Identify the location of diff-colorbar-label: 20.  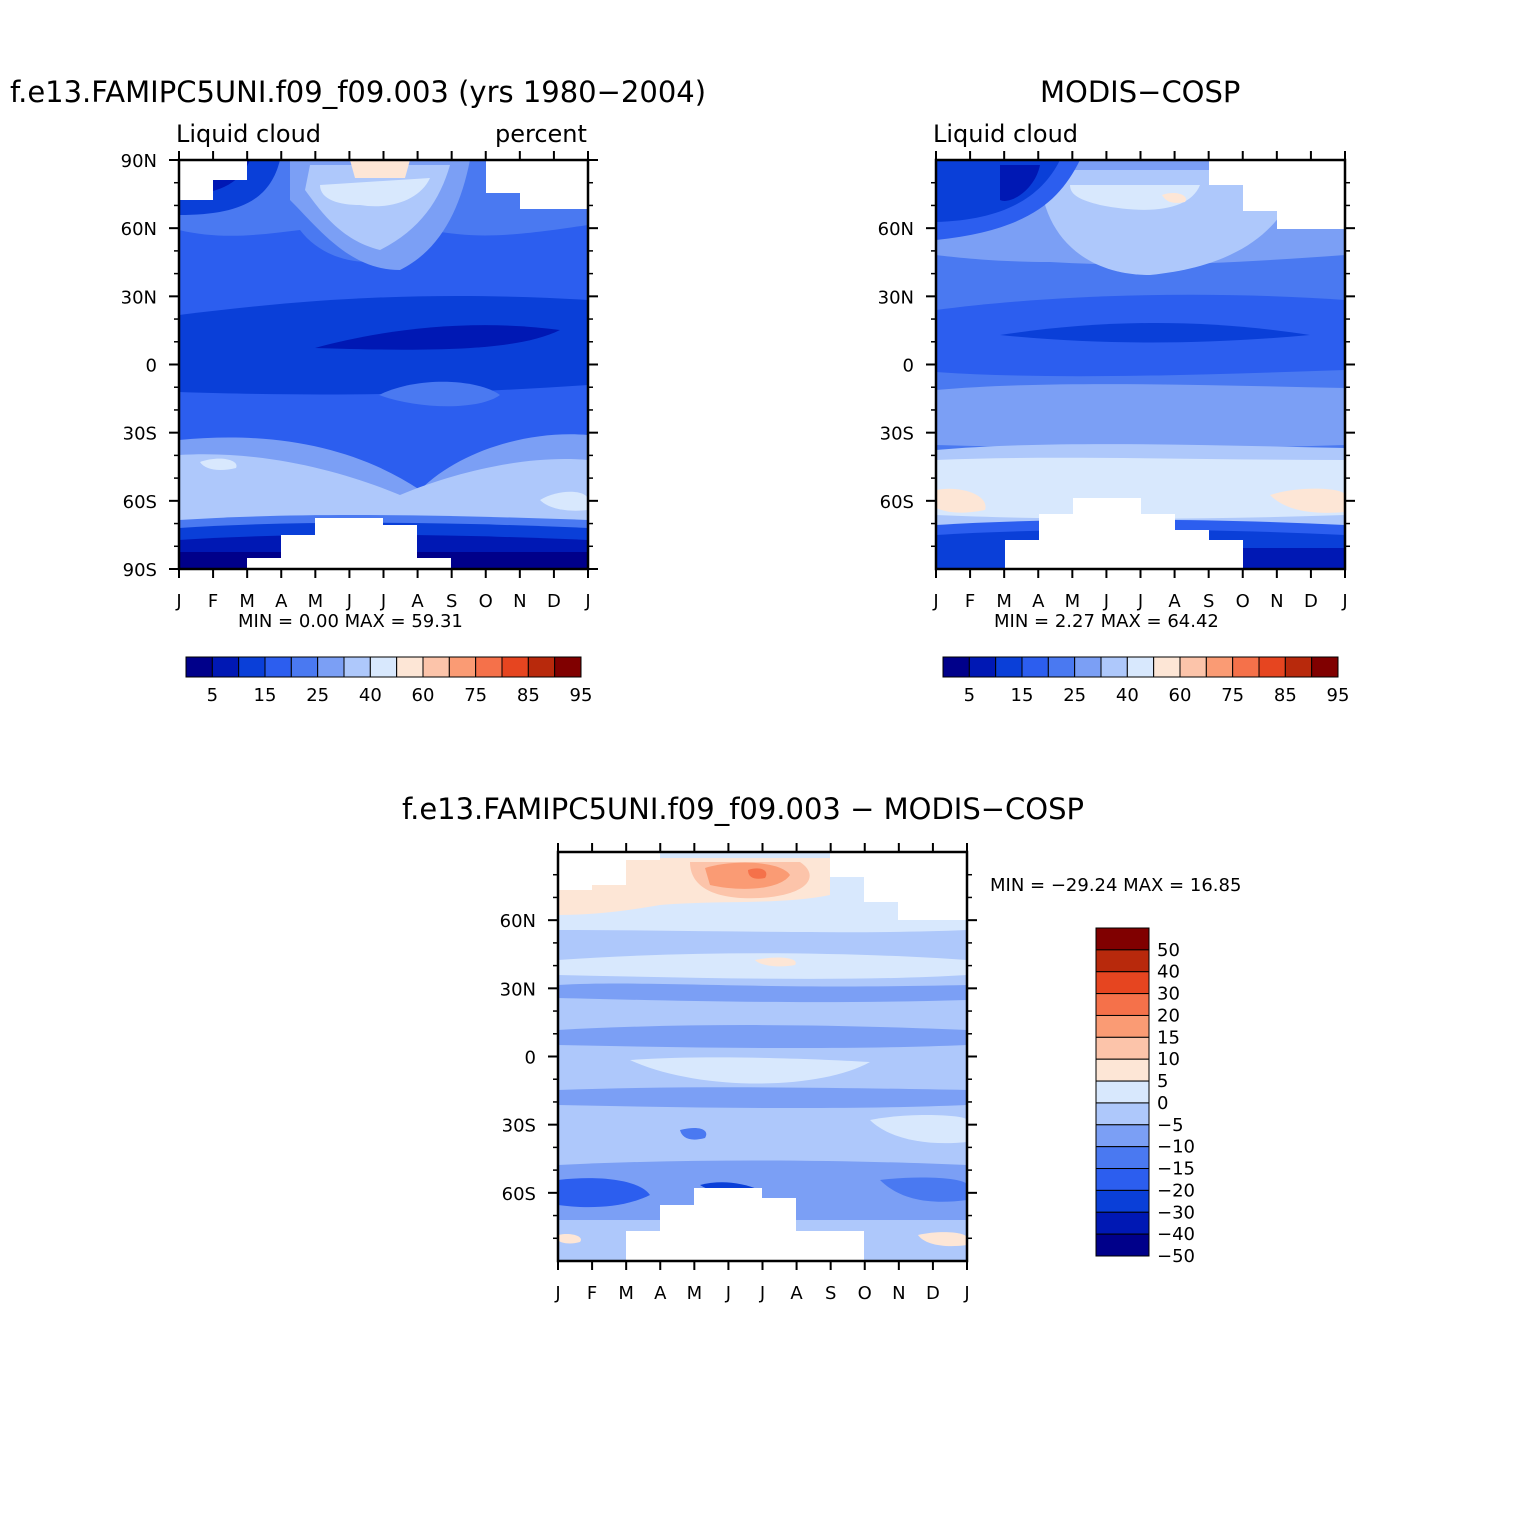
(1168, 1015).